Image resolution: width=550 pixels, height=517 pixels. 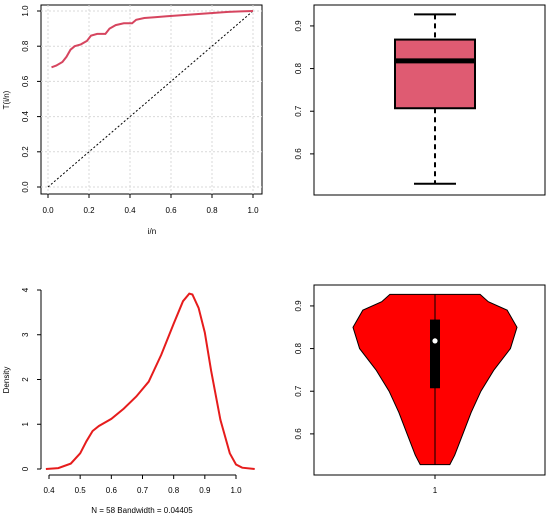 I want to click on density-x-tick-label: 0.5, so click(x=81, y=490).